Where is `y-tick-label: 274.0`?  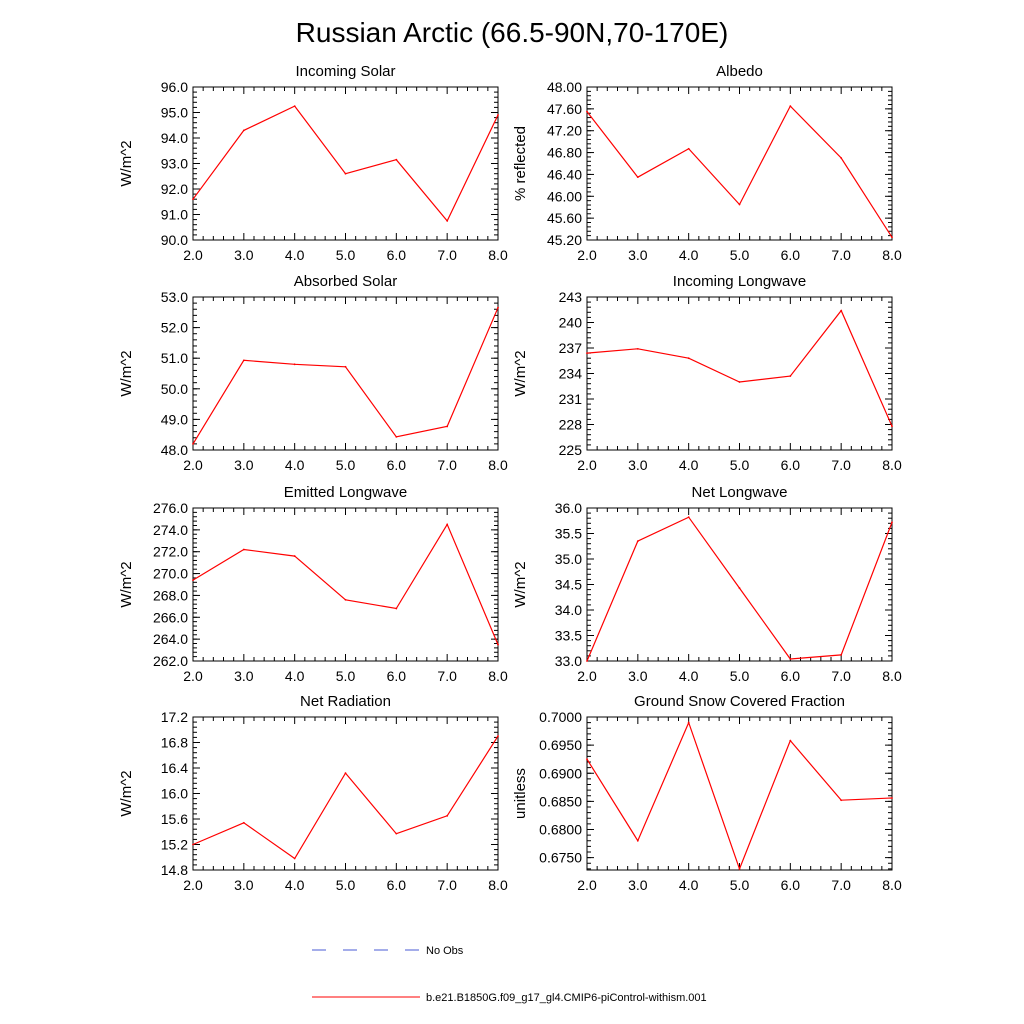
y-tick-label: 274.0 is located at coordinates (170, 530).